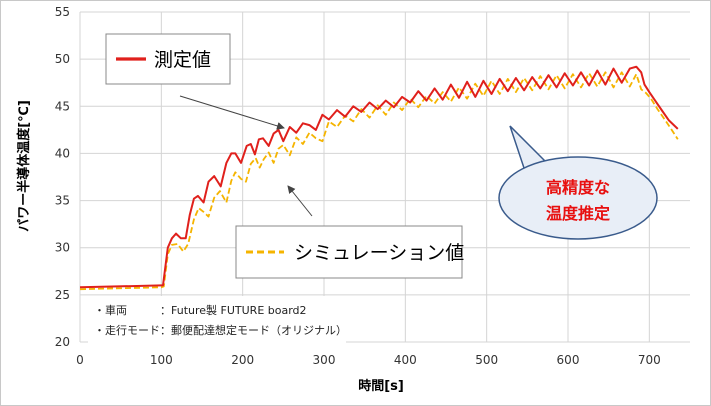 This screenshot has width=711, height=406. I want to click on x-tick-label: 0, so click(80, 360).